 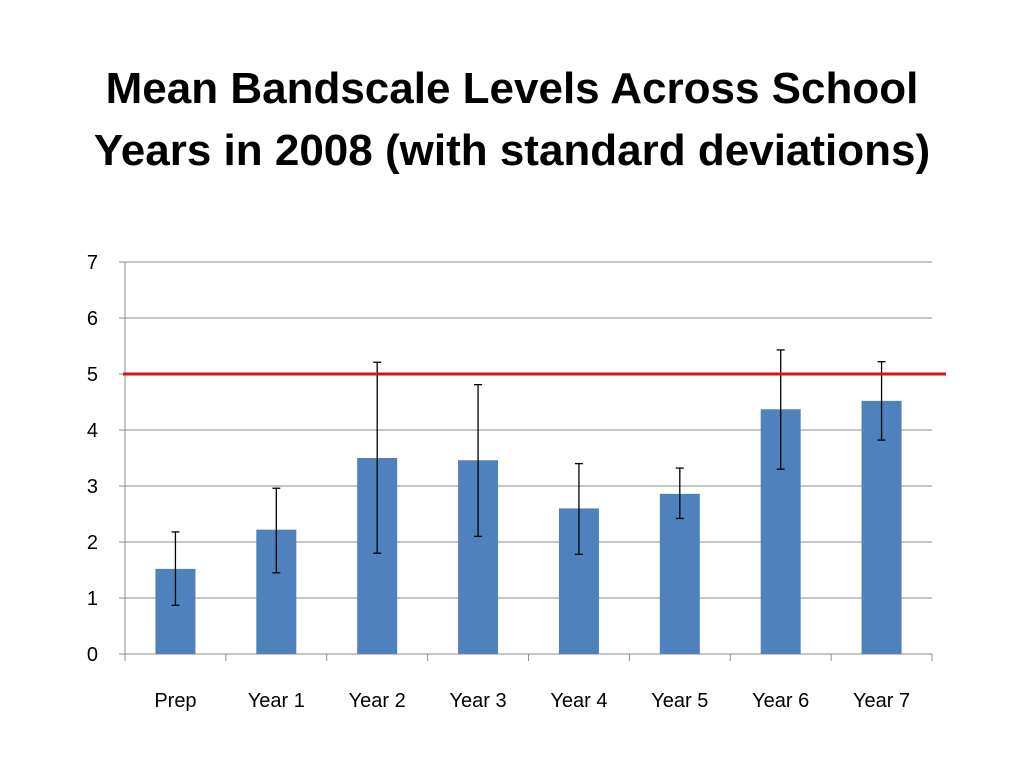 I want to click on y-tick-label: 6, so click(x=92, y=319).